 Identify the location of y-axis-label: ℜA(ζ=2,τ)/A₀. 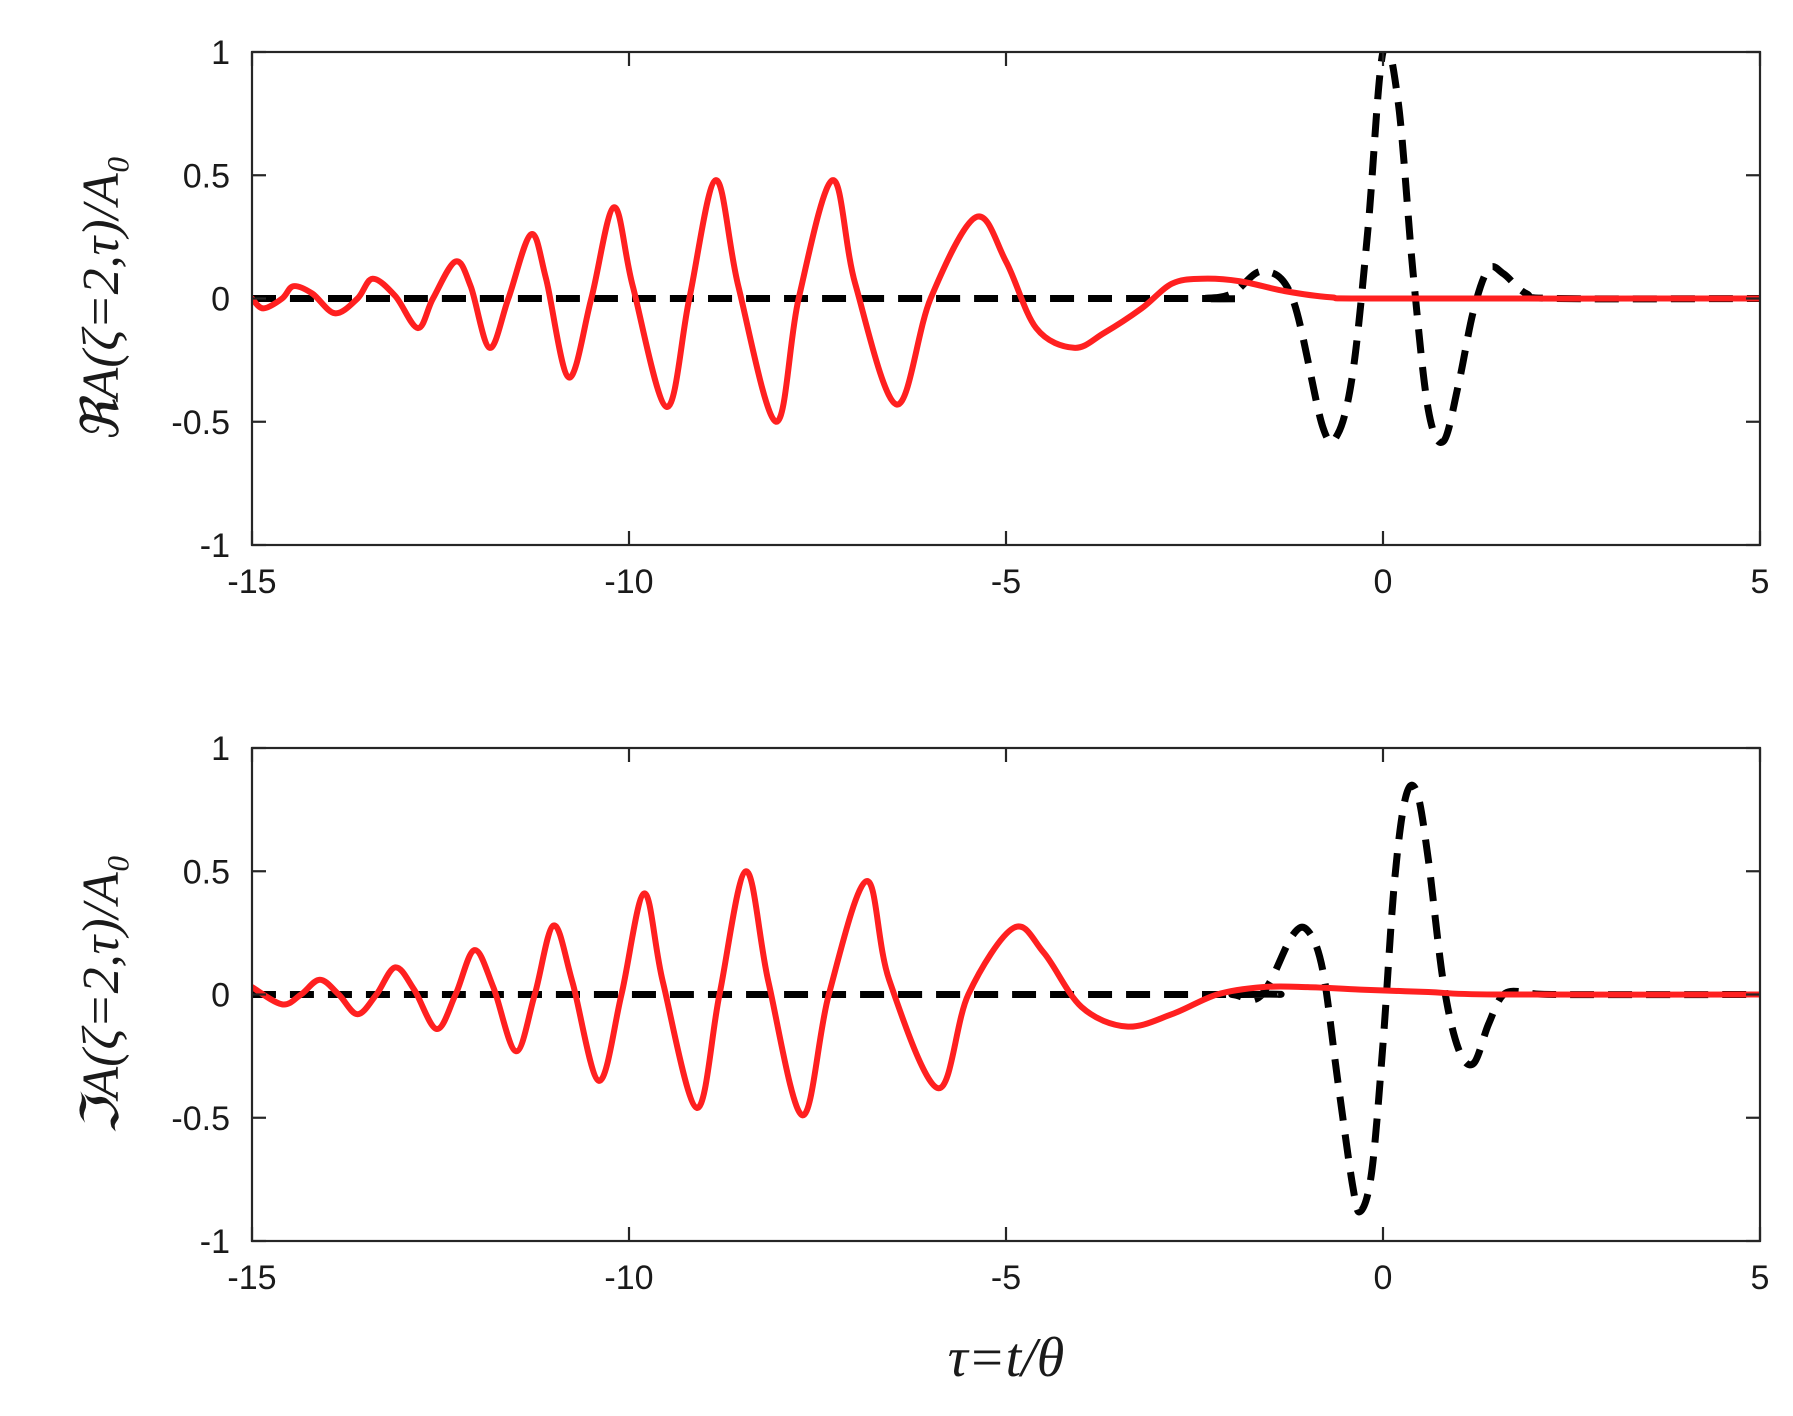
(101, 298).